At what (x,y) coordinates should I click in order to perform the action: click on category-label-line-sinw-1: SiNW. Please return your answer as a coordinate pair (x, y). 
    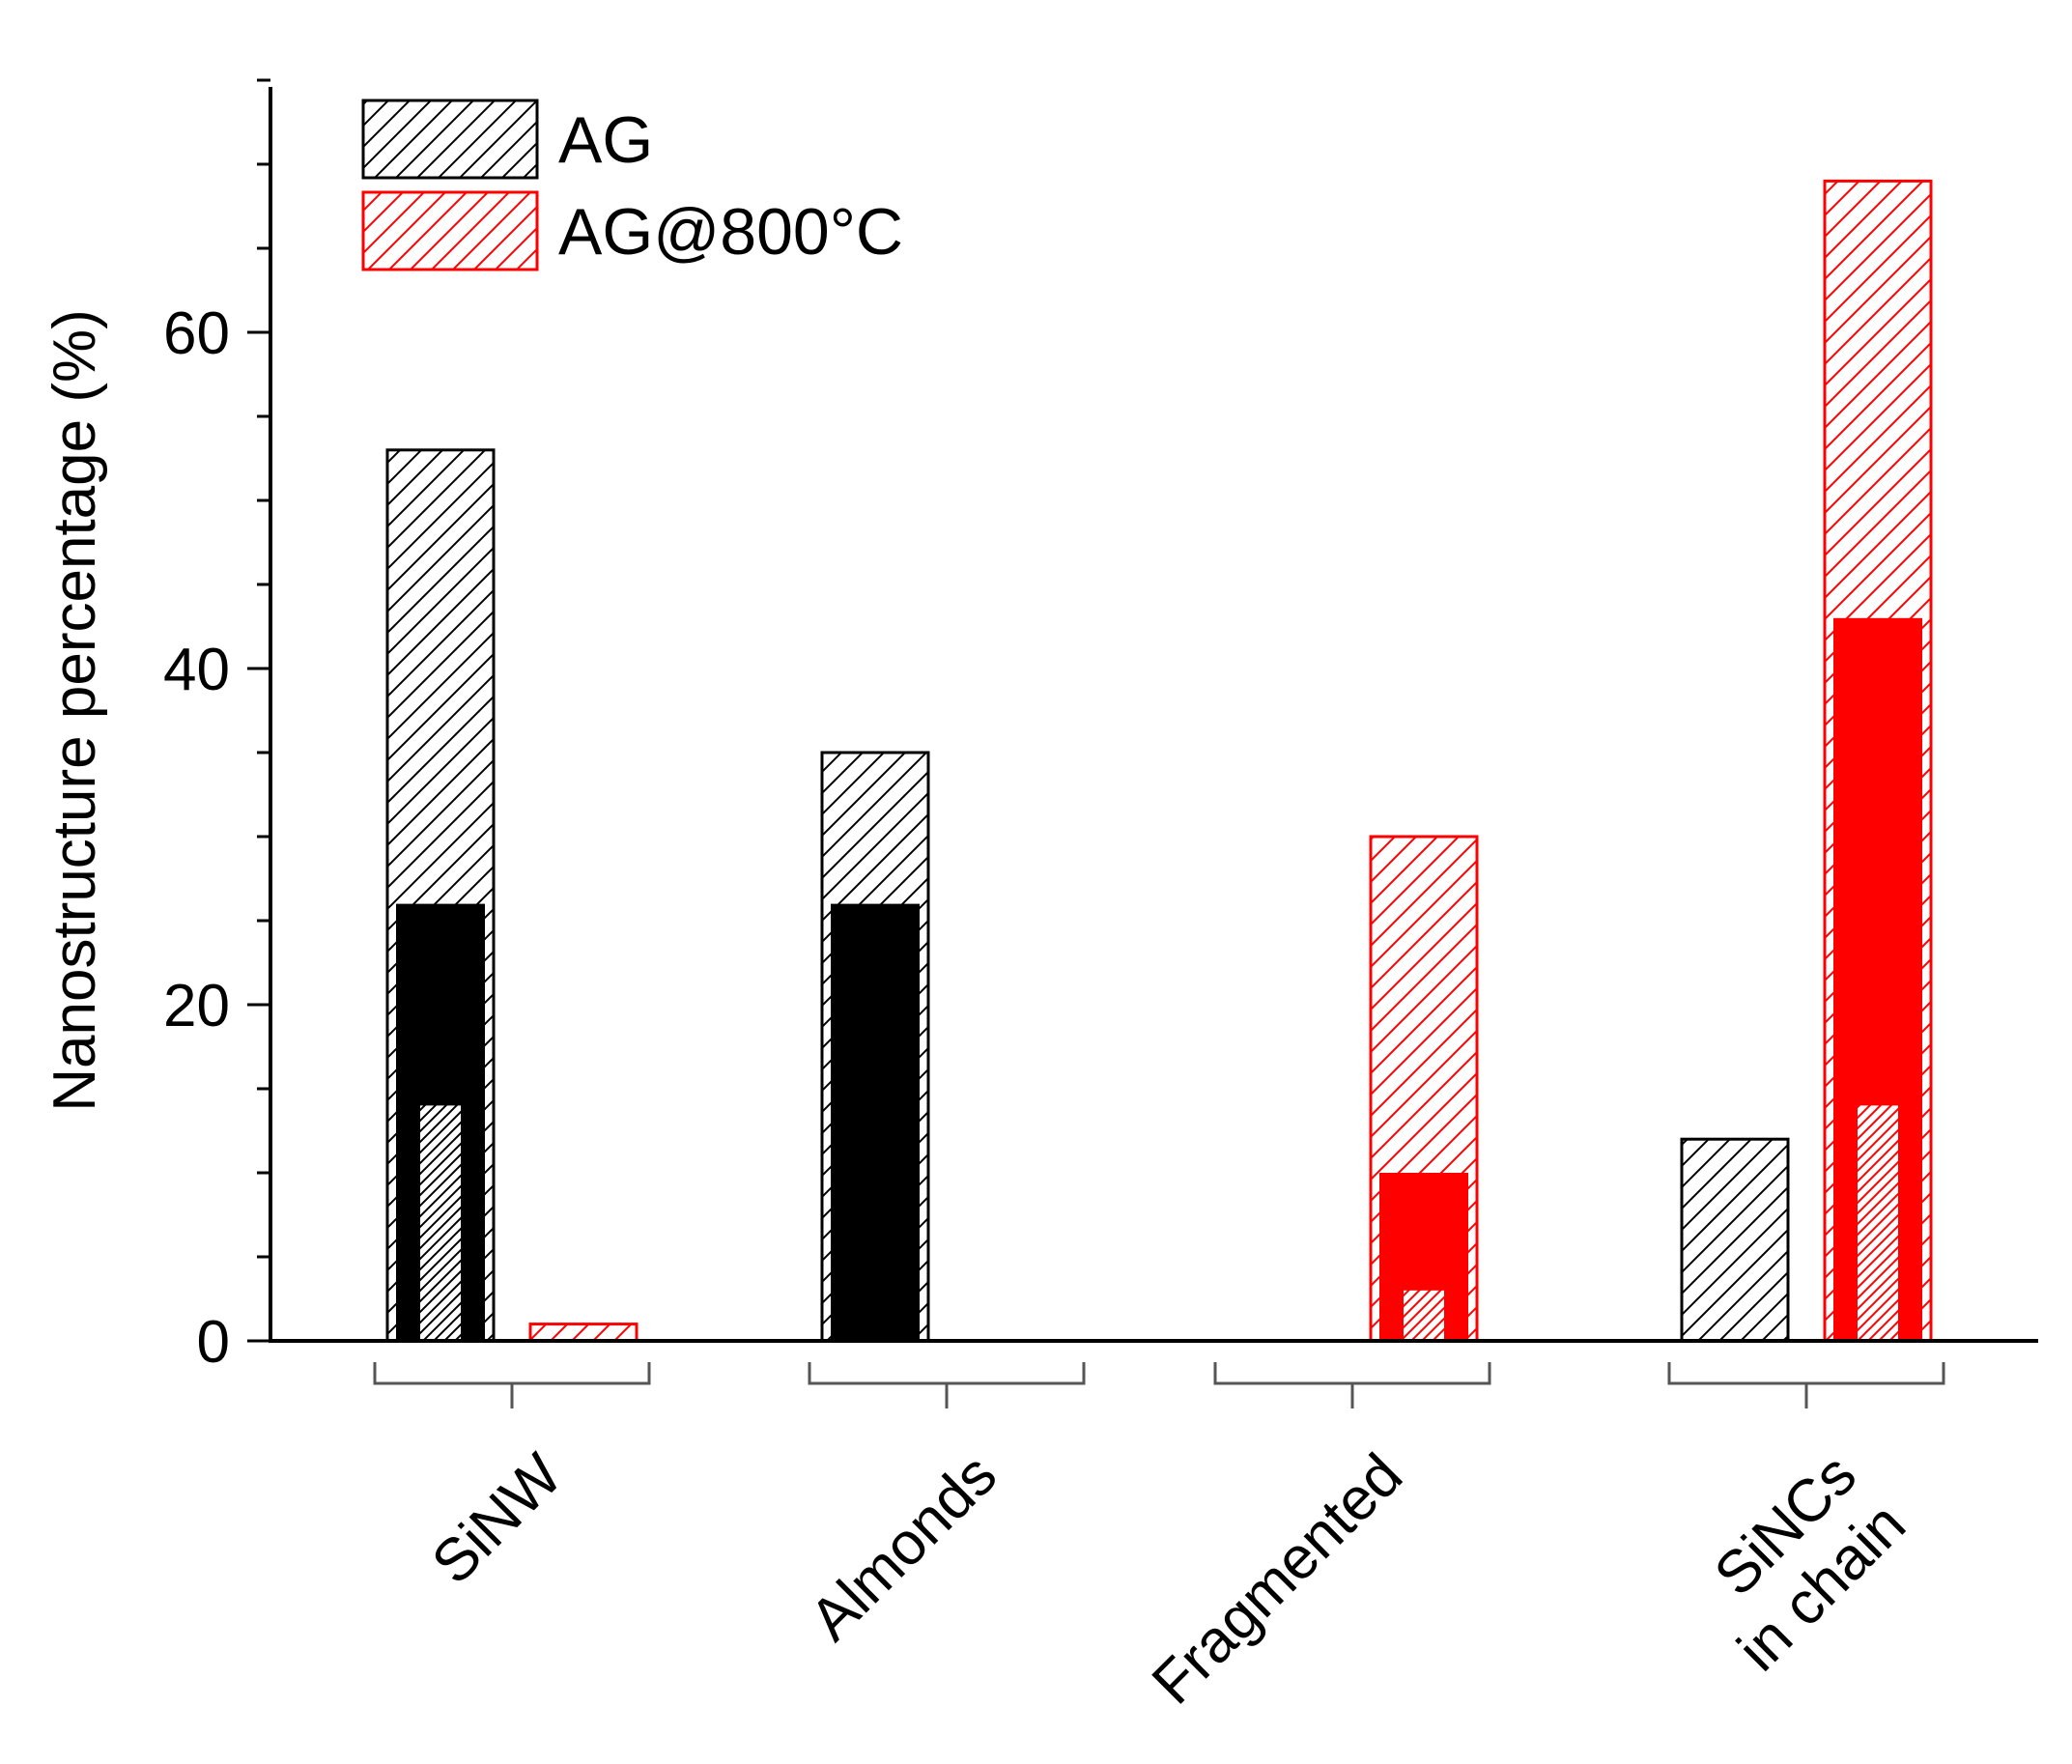
    Looking at the image, I should click on (497, 1519).